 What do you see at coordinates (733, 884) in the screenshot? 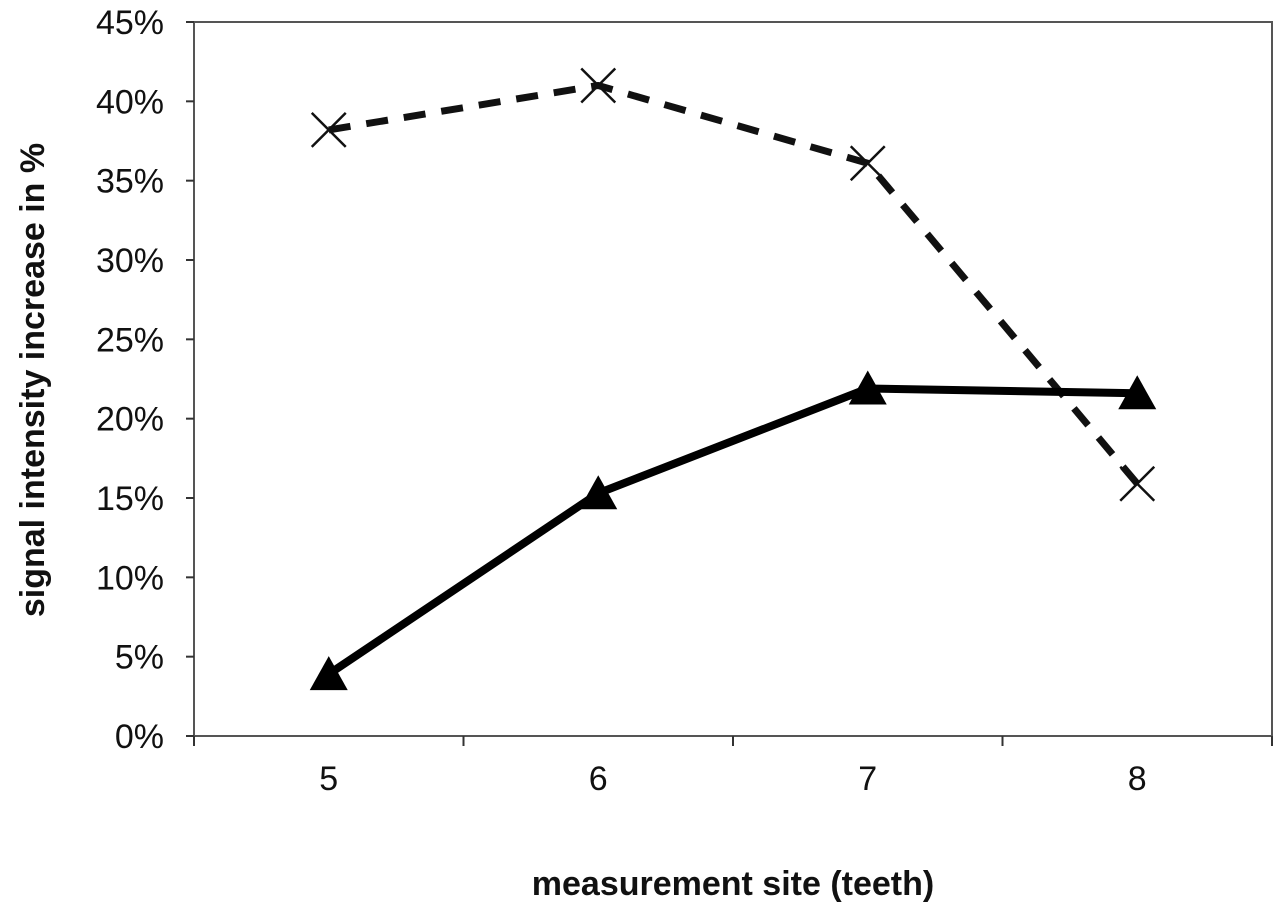
I see `x-axis-title: measurement site (teeth)` at bounding box center [733, 884].